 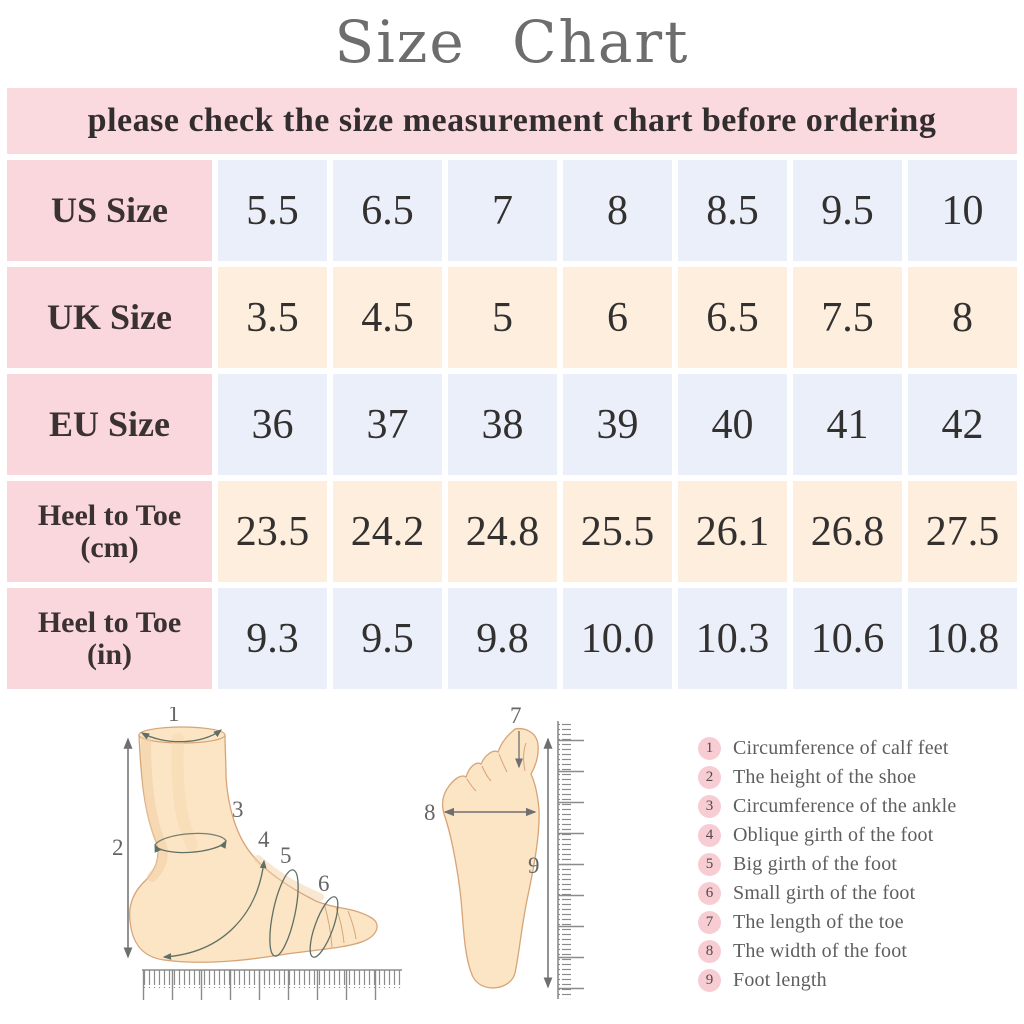 I want to click on marker-2: 2, so click(x=118, y=847).